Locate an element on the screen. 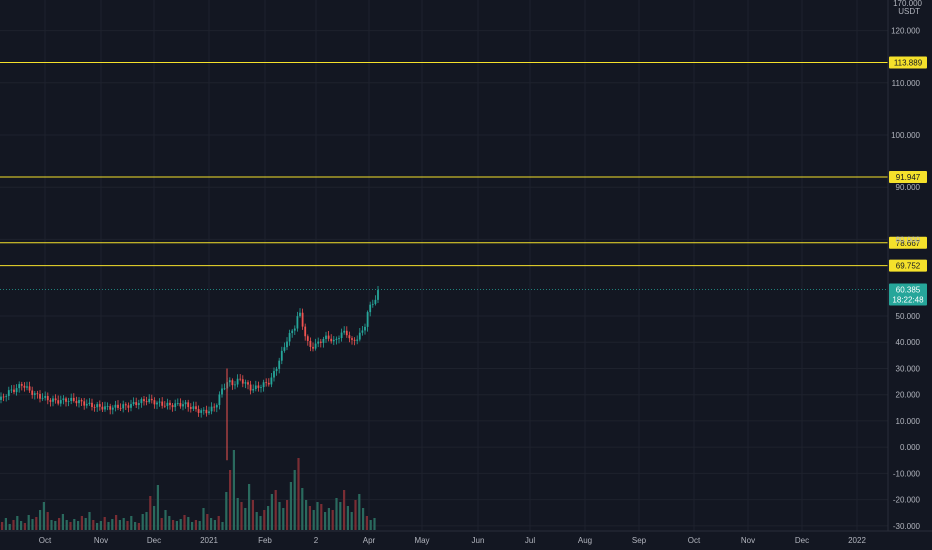 The height and width of the screenshot is (550, 932). level-price-label: 78.667 is located at coordinates (908, 243).